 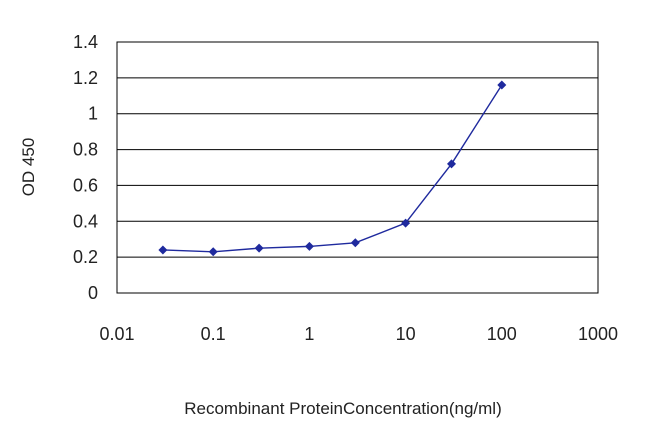 What do you see at coordinates (28, 167) in the screenshot?
I see `y-axis-title: OD 450` at bounding box center [28, 167].